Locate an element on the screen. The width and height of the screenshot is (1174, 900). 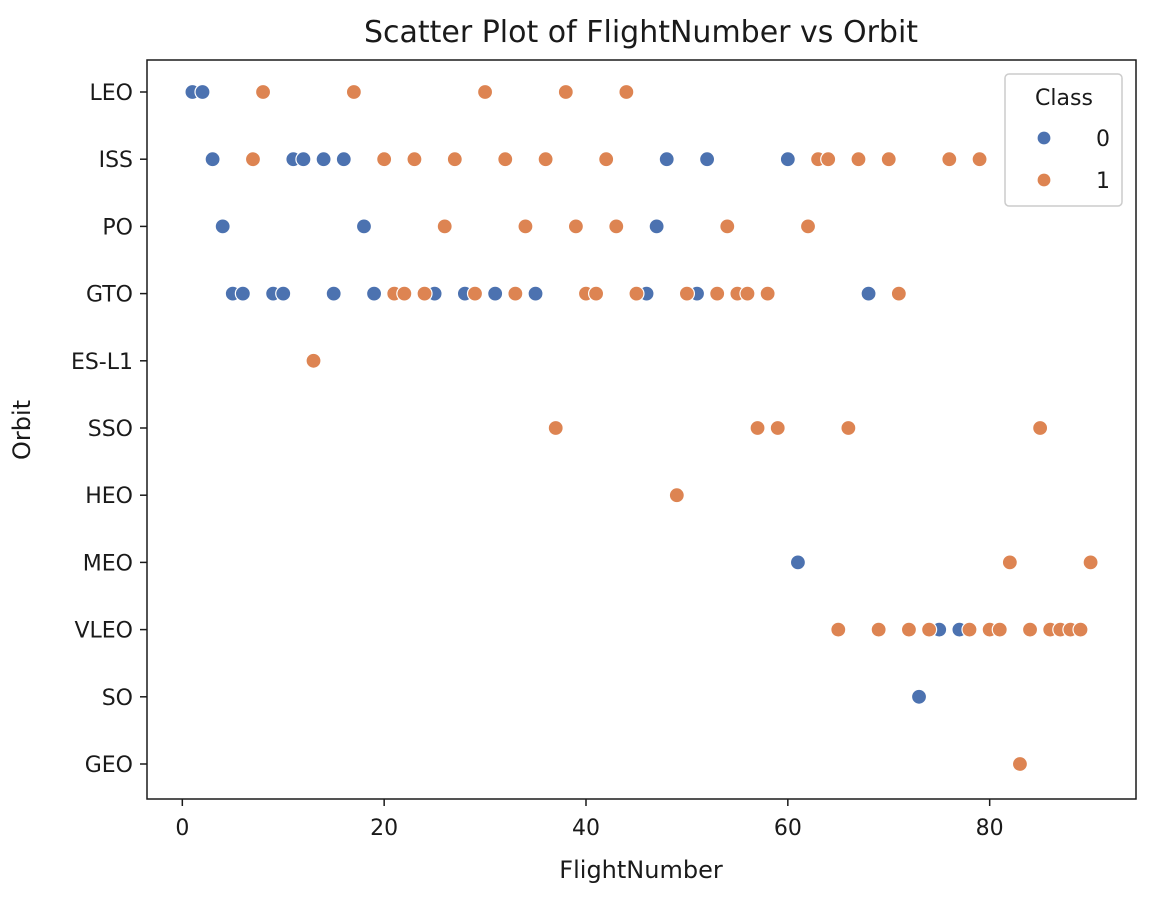
legend-label-class-1: 1 is located at coordinates (1103, 181).